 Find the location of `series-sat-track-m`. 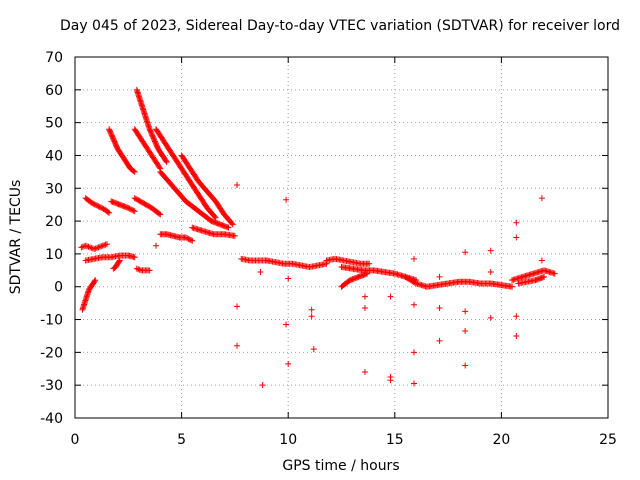

series-sat-track-m is located at coordinates (194, 199).